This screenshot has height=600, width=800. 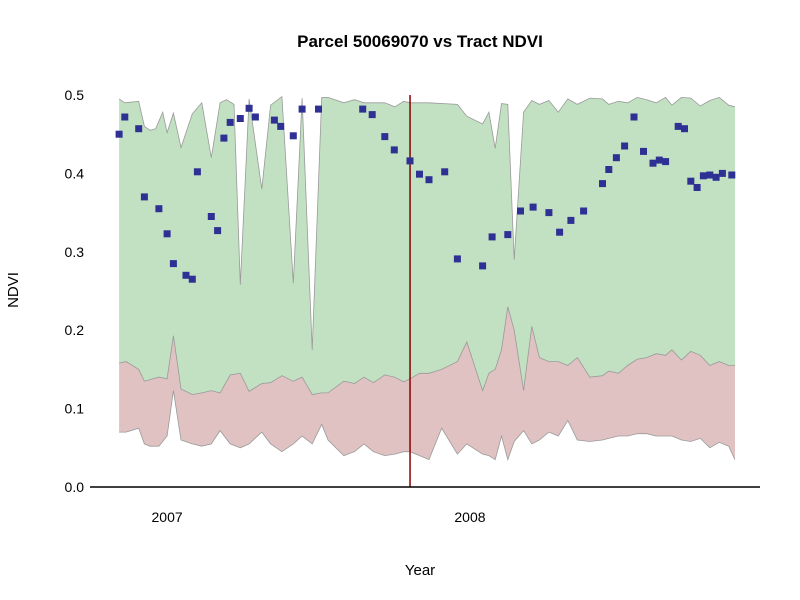 What do you see at coordinates (167, 517) in the screenshot?
I see `x-tick-label: 2007` at bounding box center [167, 517].